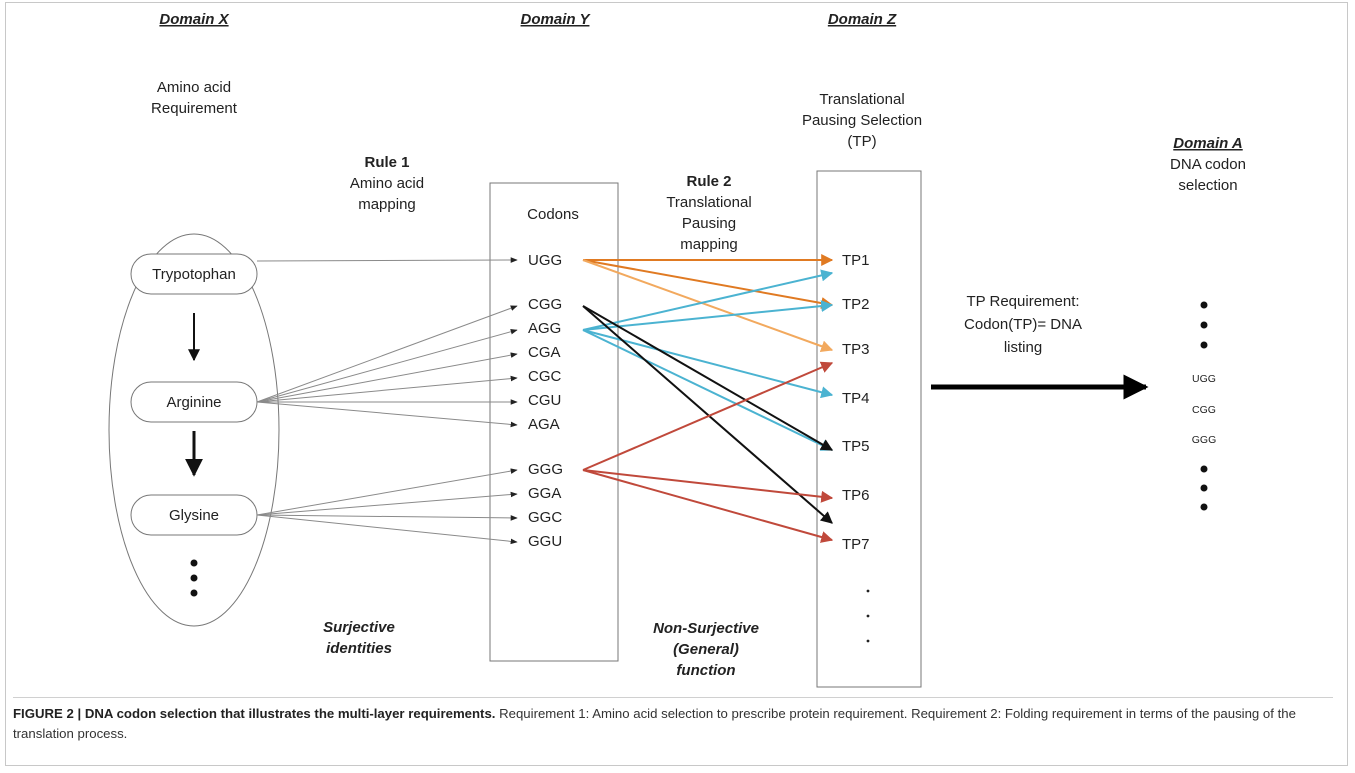 The height and width of the screenshot is (773, 1355). I want to click on rule-1-title: Rule 1, so click(386, 162).